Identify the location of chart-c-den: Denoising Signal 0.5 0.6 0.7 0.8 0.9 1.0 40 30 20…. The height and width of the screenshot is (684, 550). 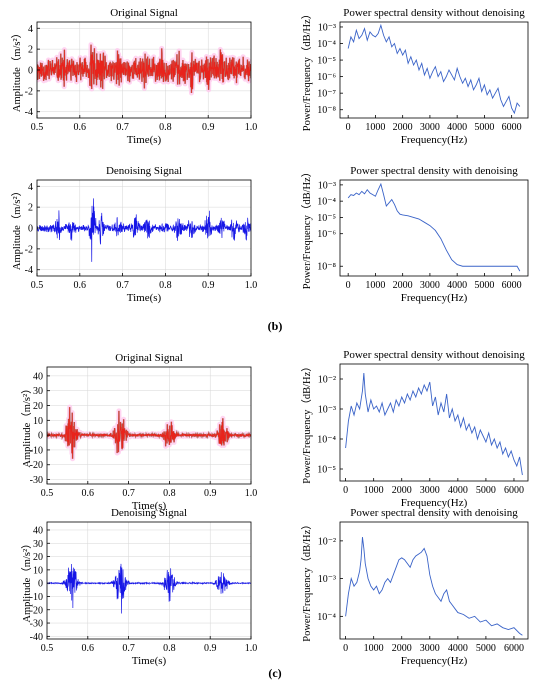
(139, 587).